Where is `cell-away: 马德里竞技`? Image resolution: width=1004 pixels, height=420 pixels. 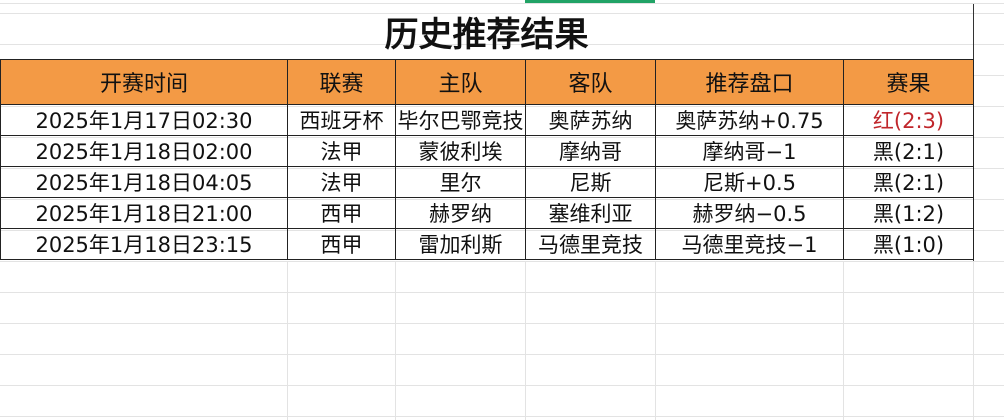
cell-away: 马德里竞技 is located at coordinates (590, 244).